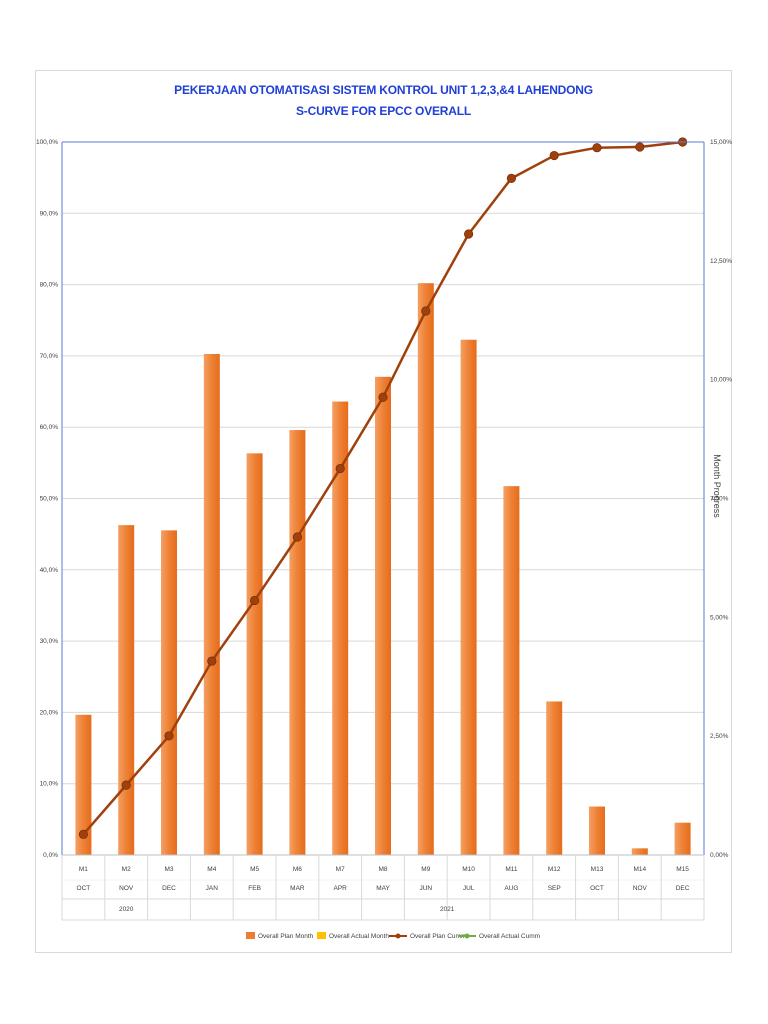  Describe the element at coordinates (49, 427) in the screenshot. I see `y-left-tick-label: 60,0%` at that location.